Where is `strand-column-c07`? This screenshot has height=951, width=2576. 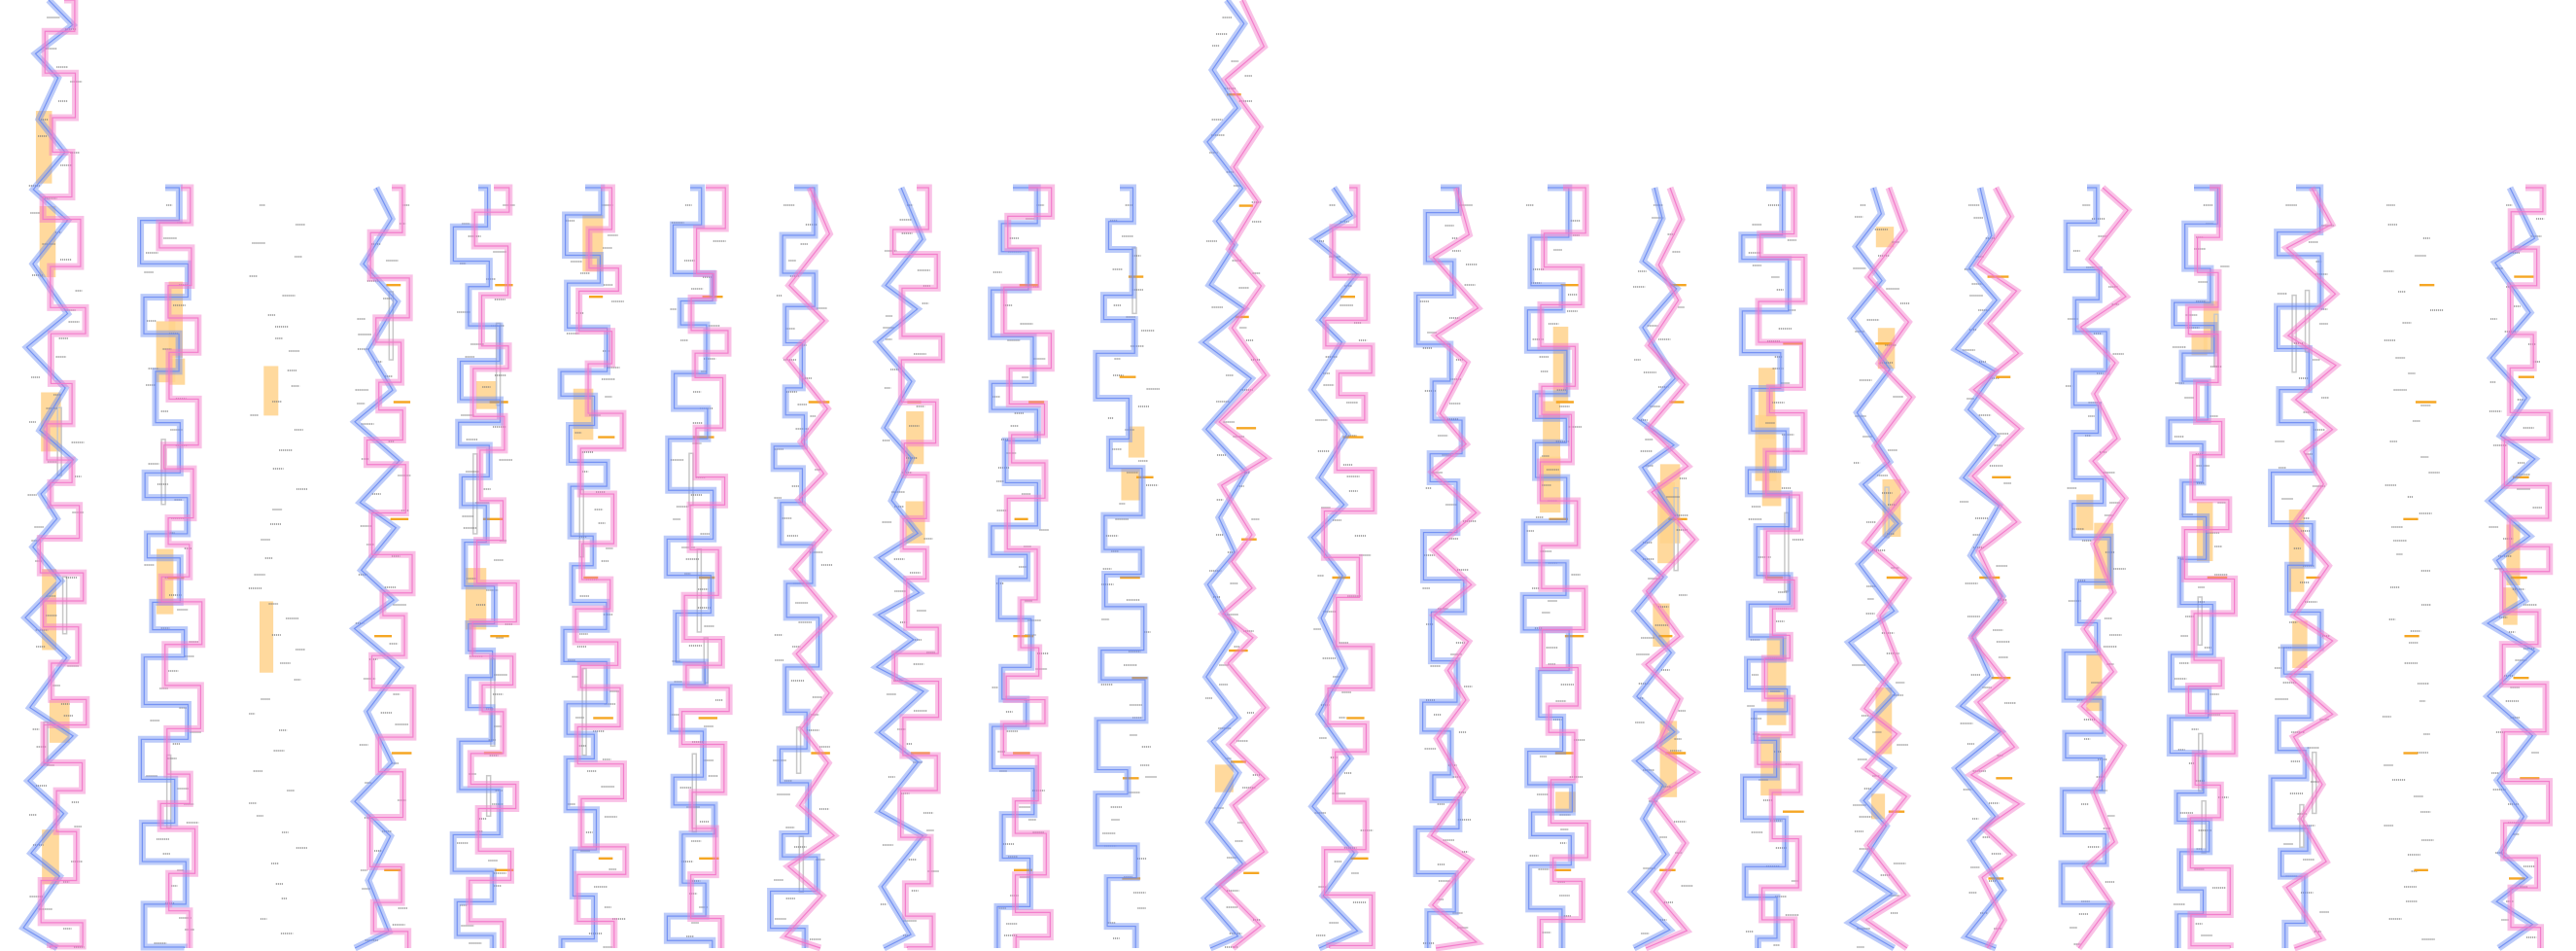
strand-column-c07 is located at coordinates (698, 566).